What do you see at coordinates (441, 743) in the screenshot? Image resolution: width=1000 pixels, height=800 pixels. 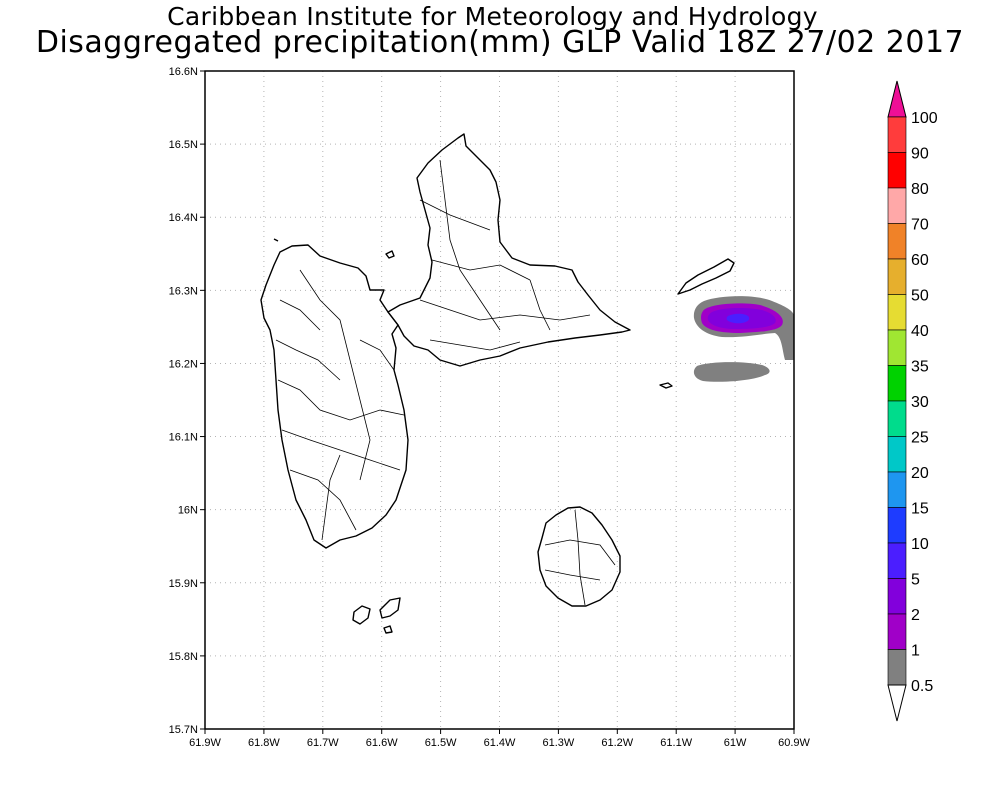 I see `lon-tick-label: 61.5W` at bounding box center [441, 743].